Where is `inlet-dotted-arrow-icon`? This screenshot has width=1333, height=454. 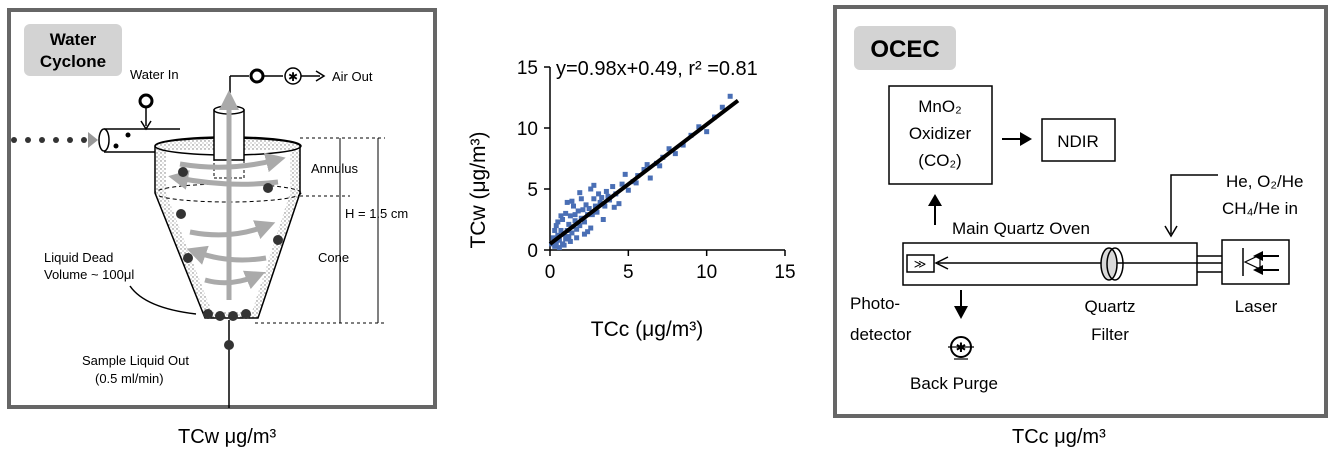 inlet-dotted-arrow-icon is located at coordinates (54, 140).